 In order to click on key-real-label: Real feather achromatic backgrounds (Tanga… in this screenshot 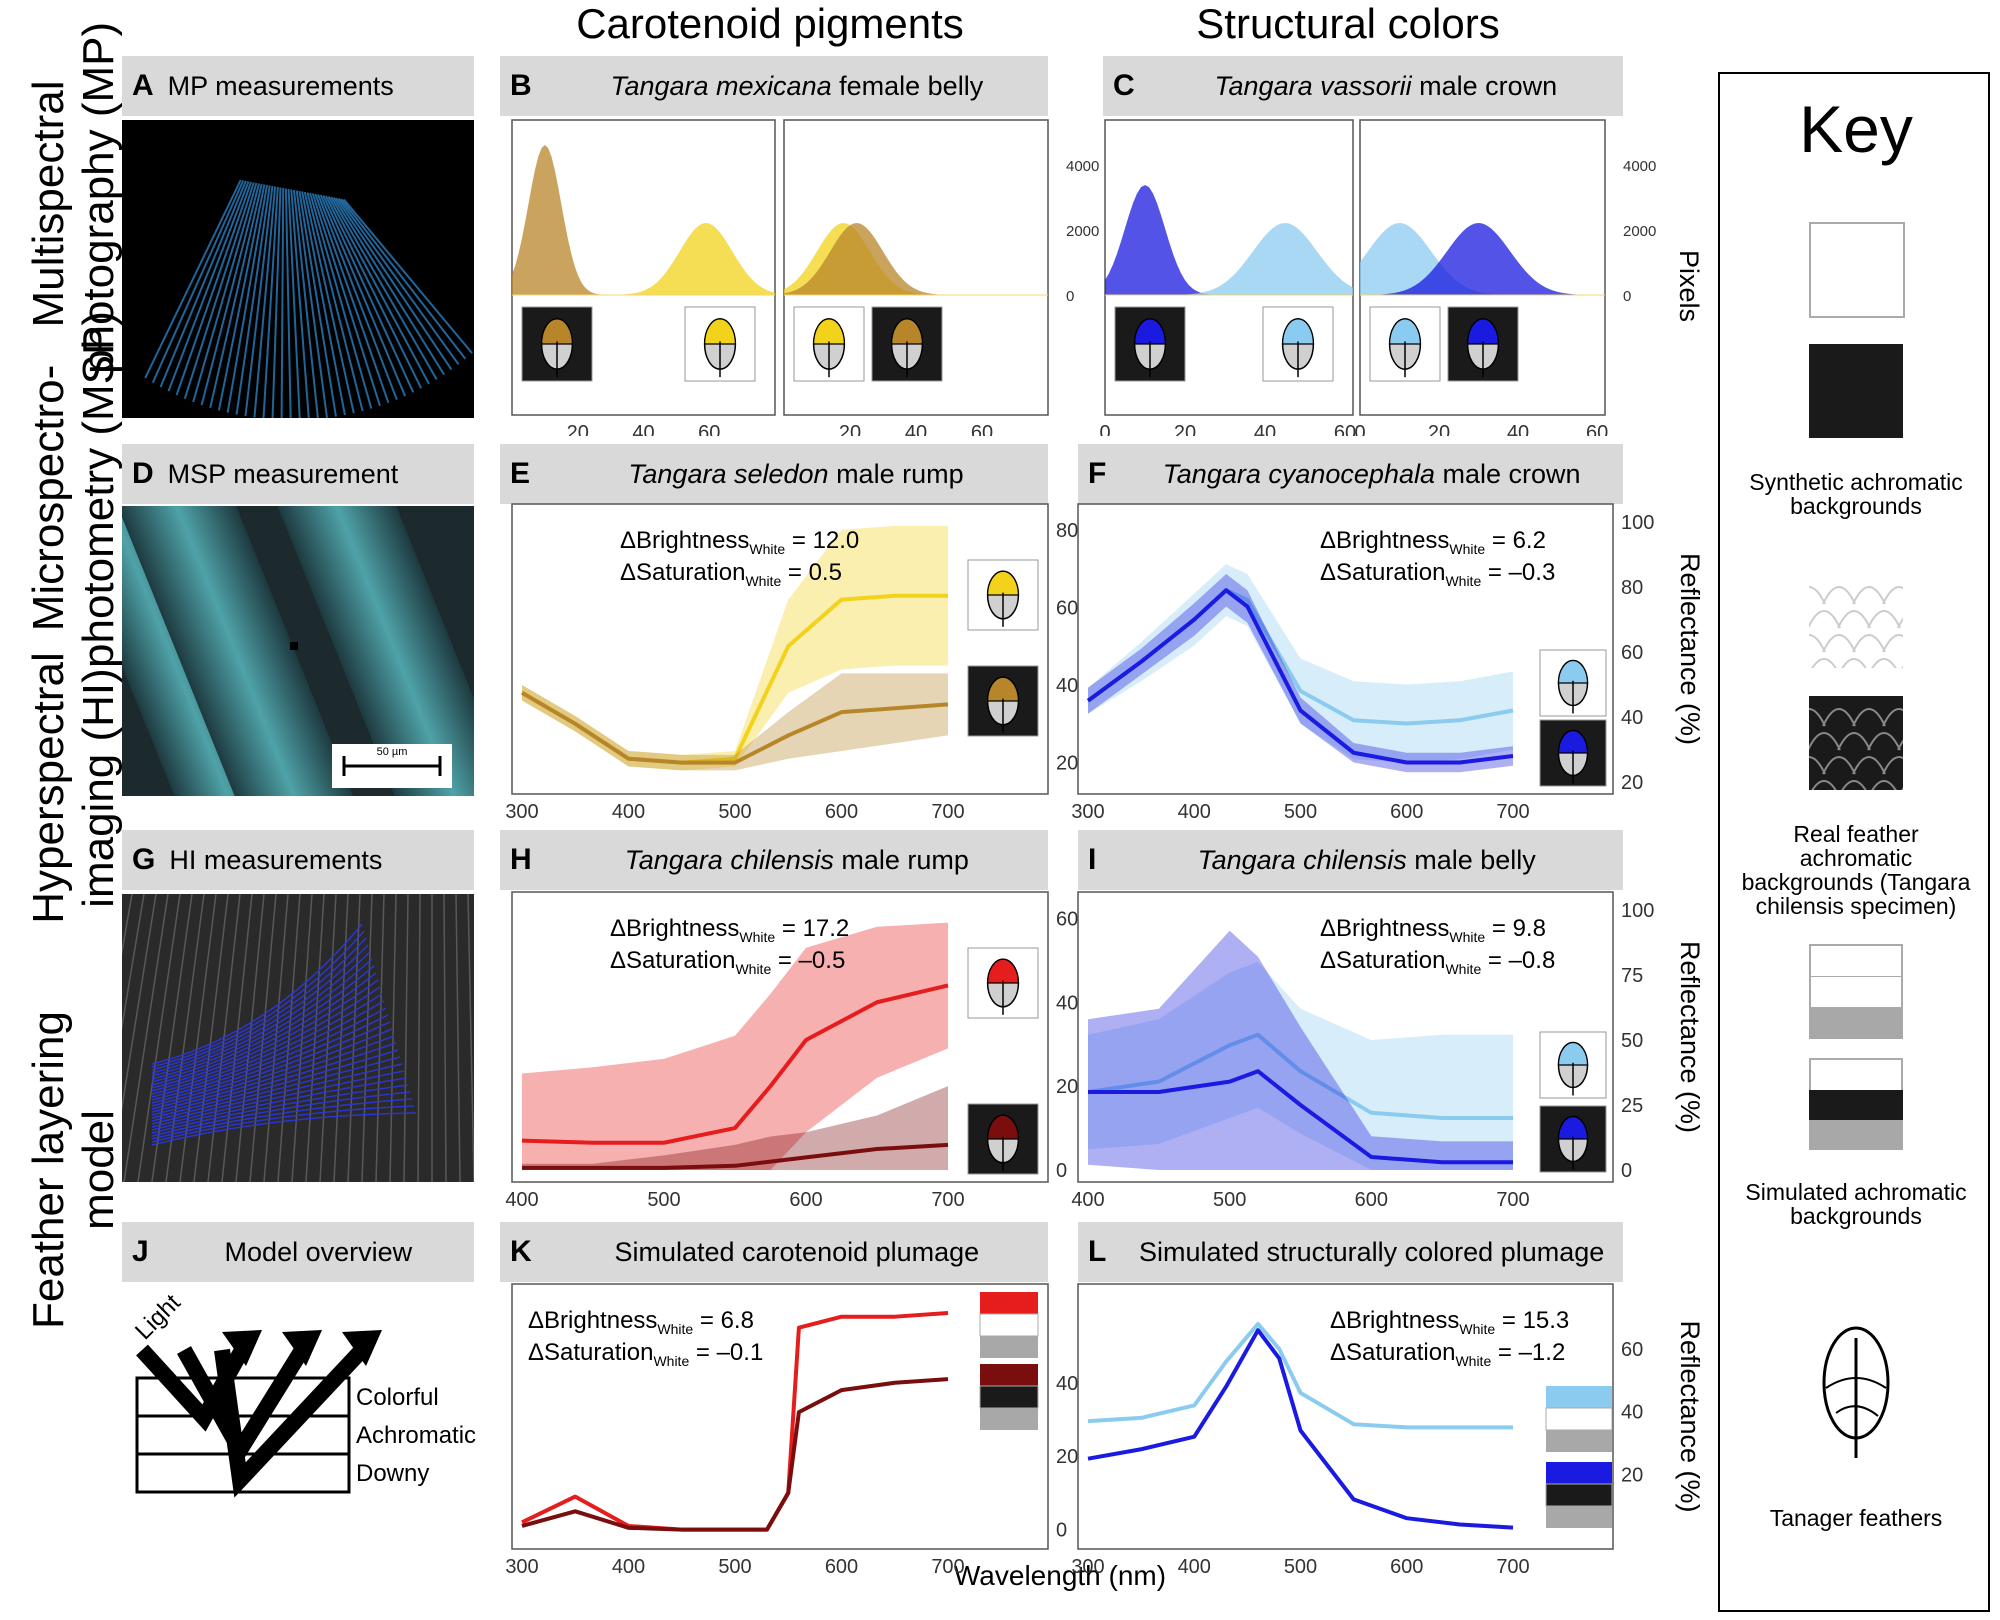, I will do `click(1856, 870)`.